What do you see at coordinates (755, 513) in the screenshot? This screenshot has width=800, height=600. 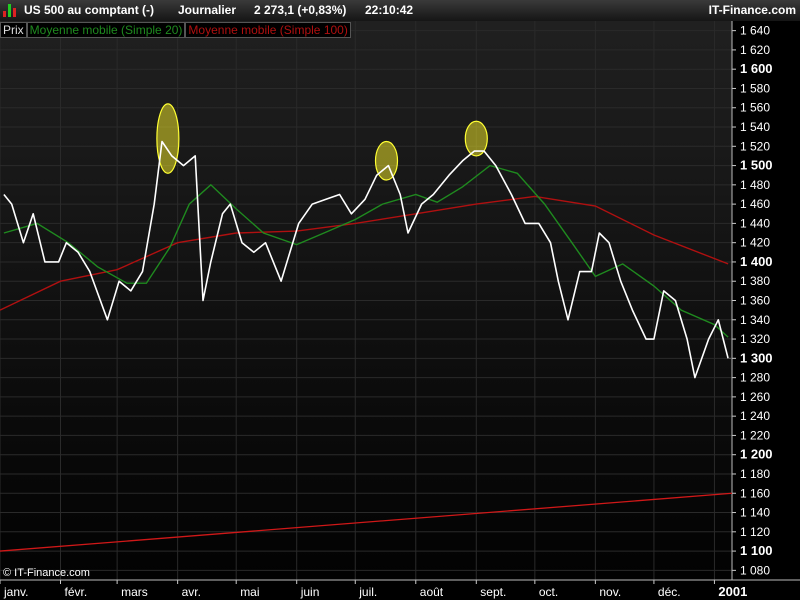 I see `y-tick-label: 1 140` at bounding box center [755, 513].